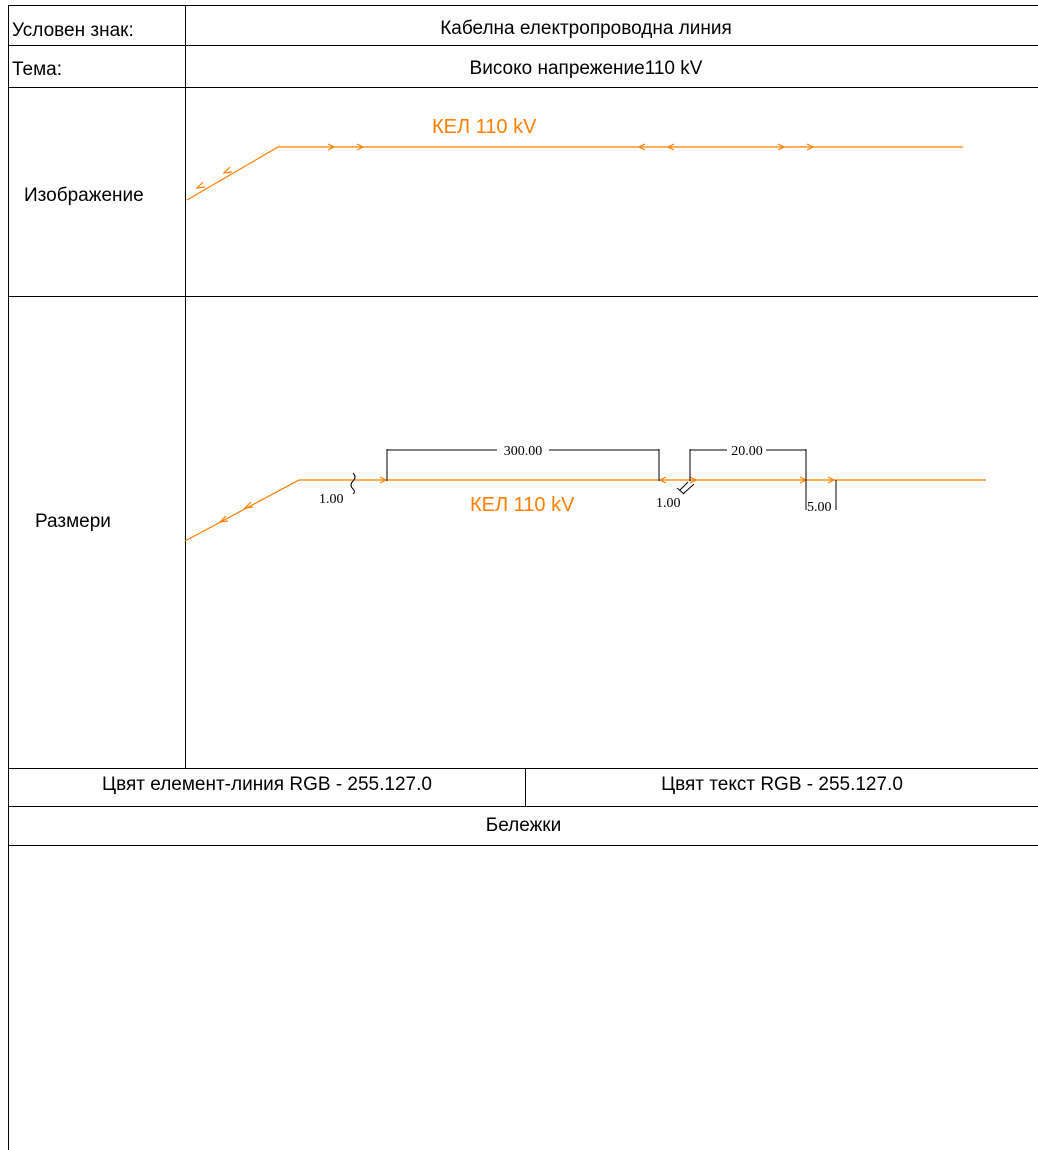 This screenshot has height=1150, width=1038. What do you see at coordinates (484, 127) in the screenshot?
I see `cable-label-image: КЕЛ 110 kV` at bounding box center [484, 127].